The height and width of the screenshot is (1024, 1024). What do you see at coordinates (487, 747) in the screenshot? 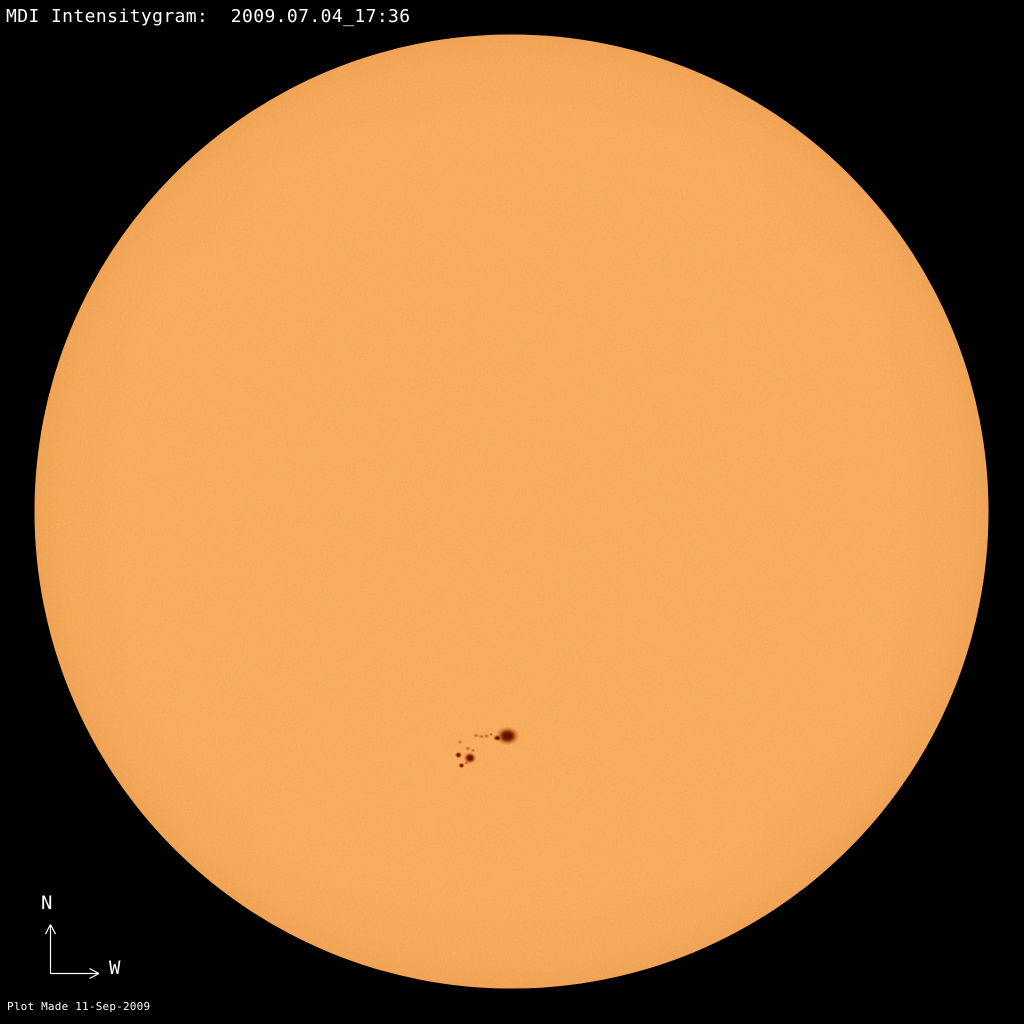
I see `sunspot-group` at bounding box center [487, 747].